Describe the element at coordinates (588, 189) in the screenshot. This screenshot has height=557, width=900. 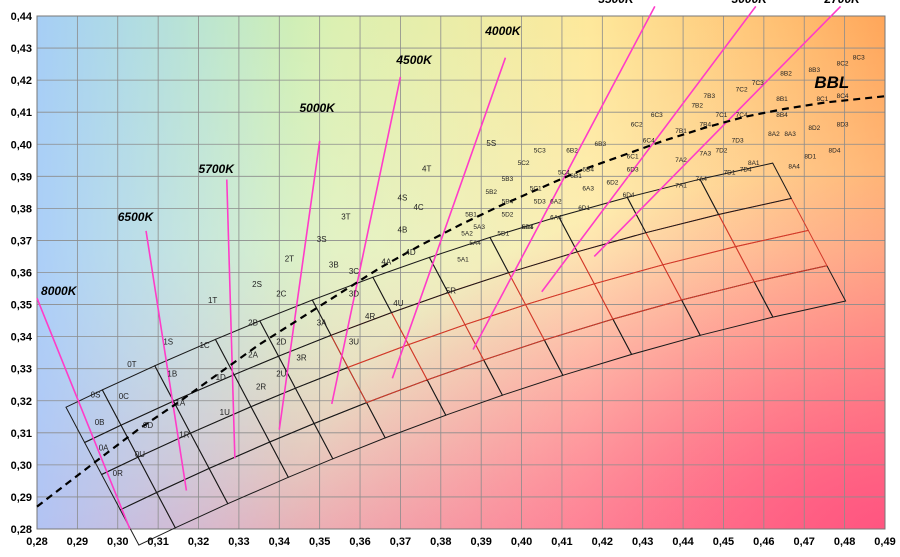
I see `bin-label: 6A3` at that location.